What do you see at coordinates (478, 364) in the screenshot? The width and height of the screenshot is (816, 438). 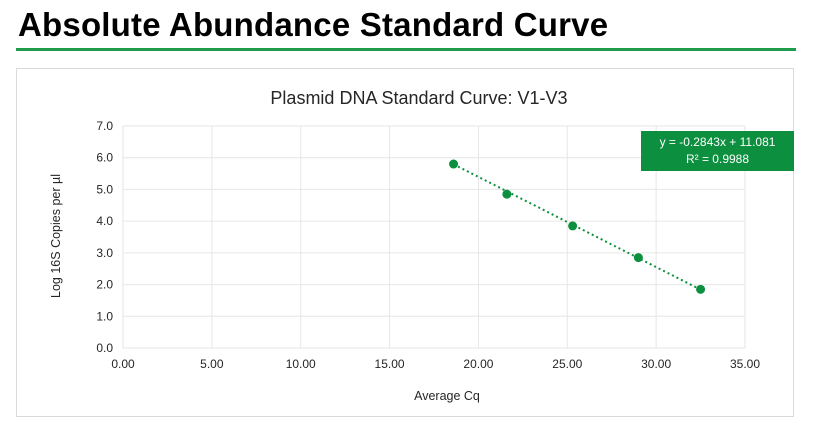 I see `x-tick-label: 20.00` at bounding box center [478, 364].